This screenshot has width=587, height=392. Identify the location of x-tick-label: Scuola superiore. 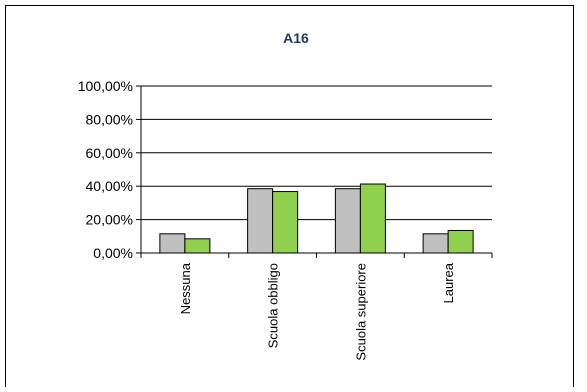
(360, 312).